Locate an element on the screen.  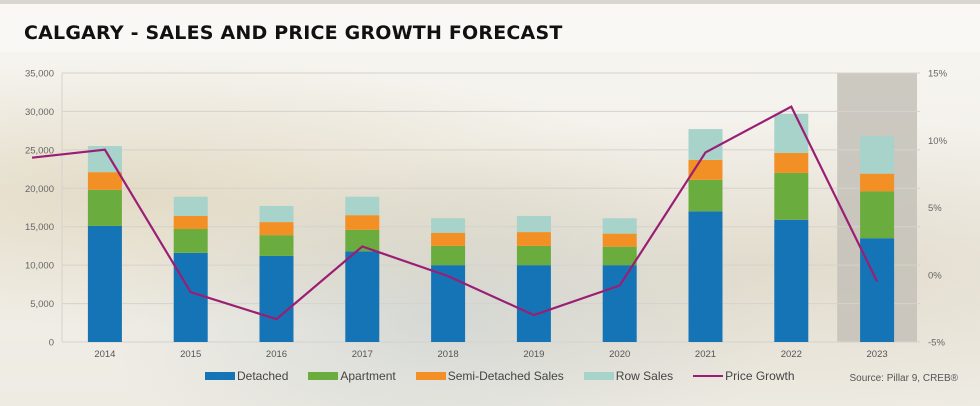
legend-item-row: Row Sales is located at coordinates (628, 376).